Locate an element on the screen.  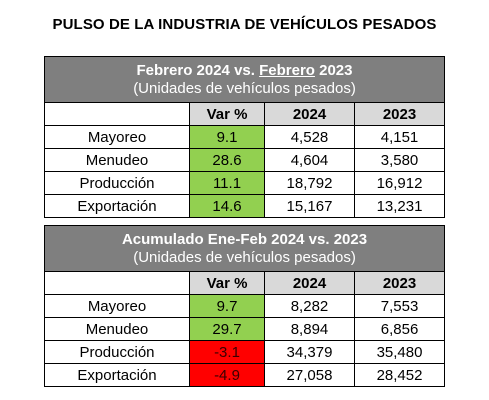
value-2023-cell: 3,580 is located at coordinates (399, 160).